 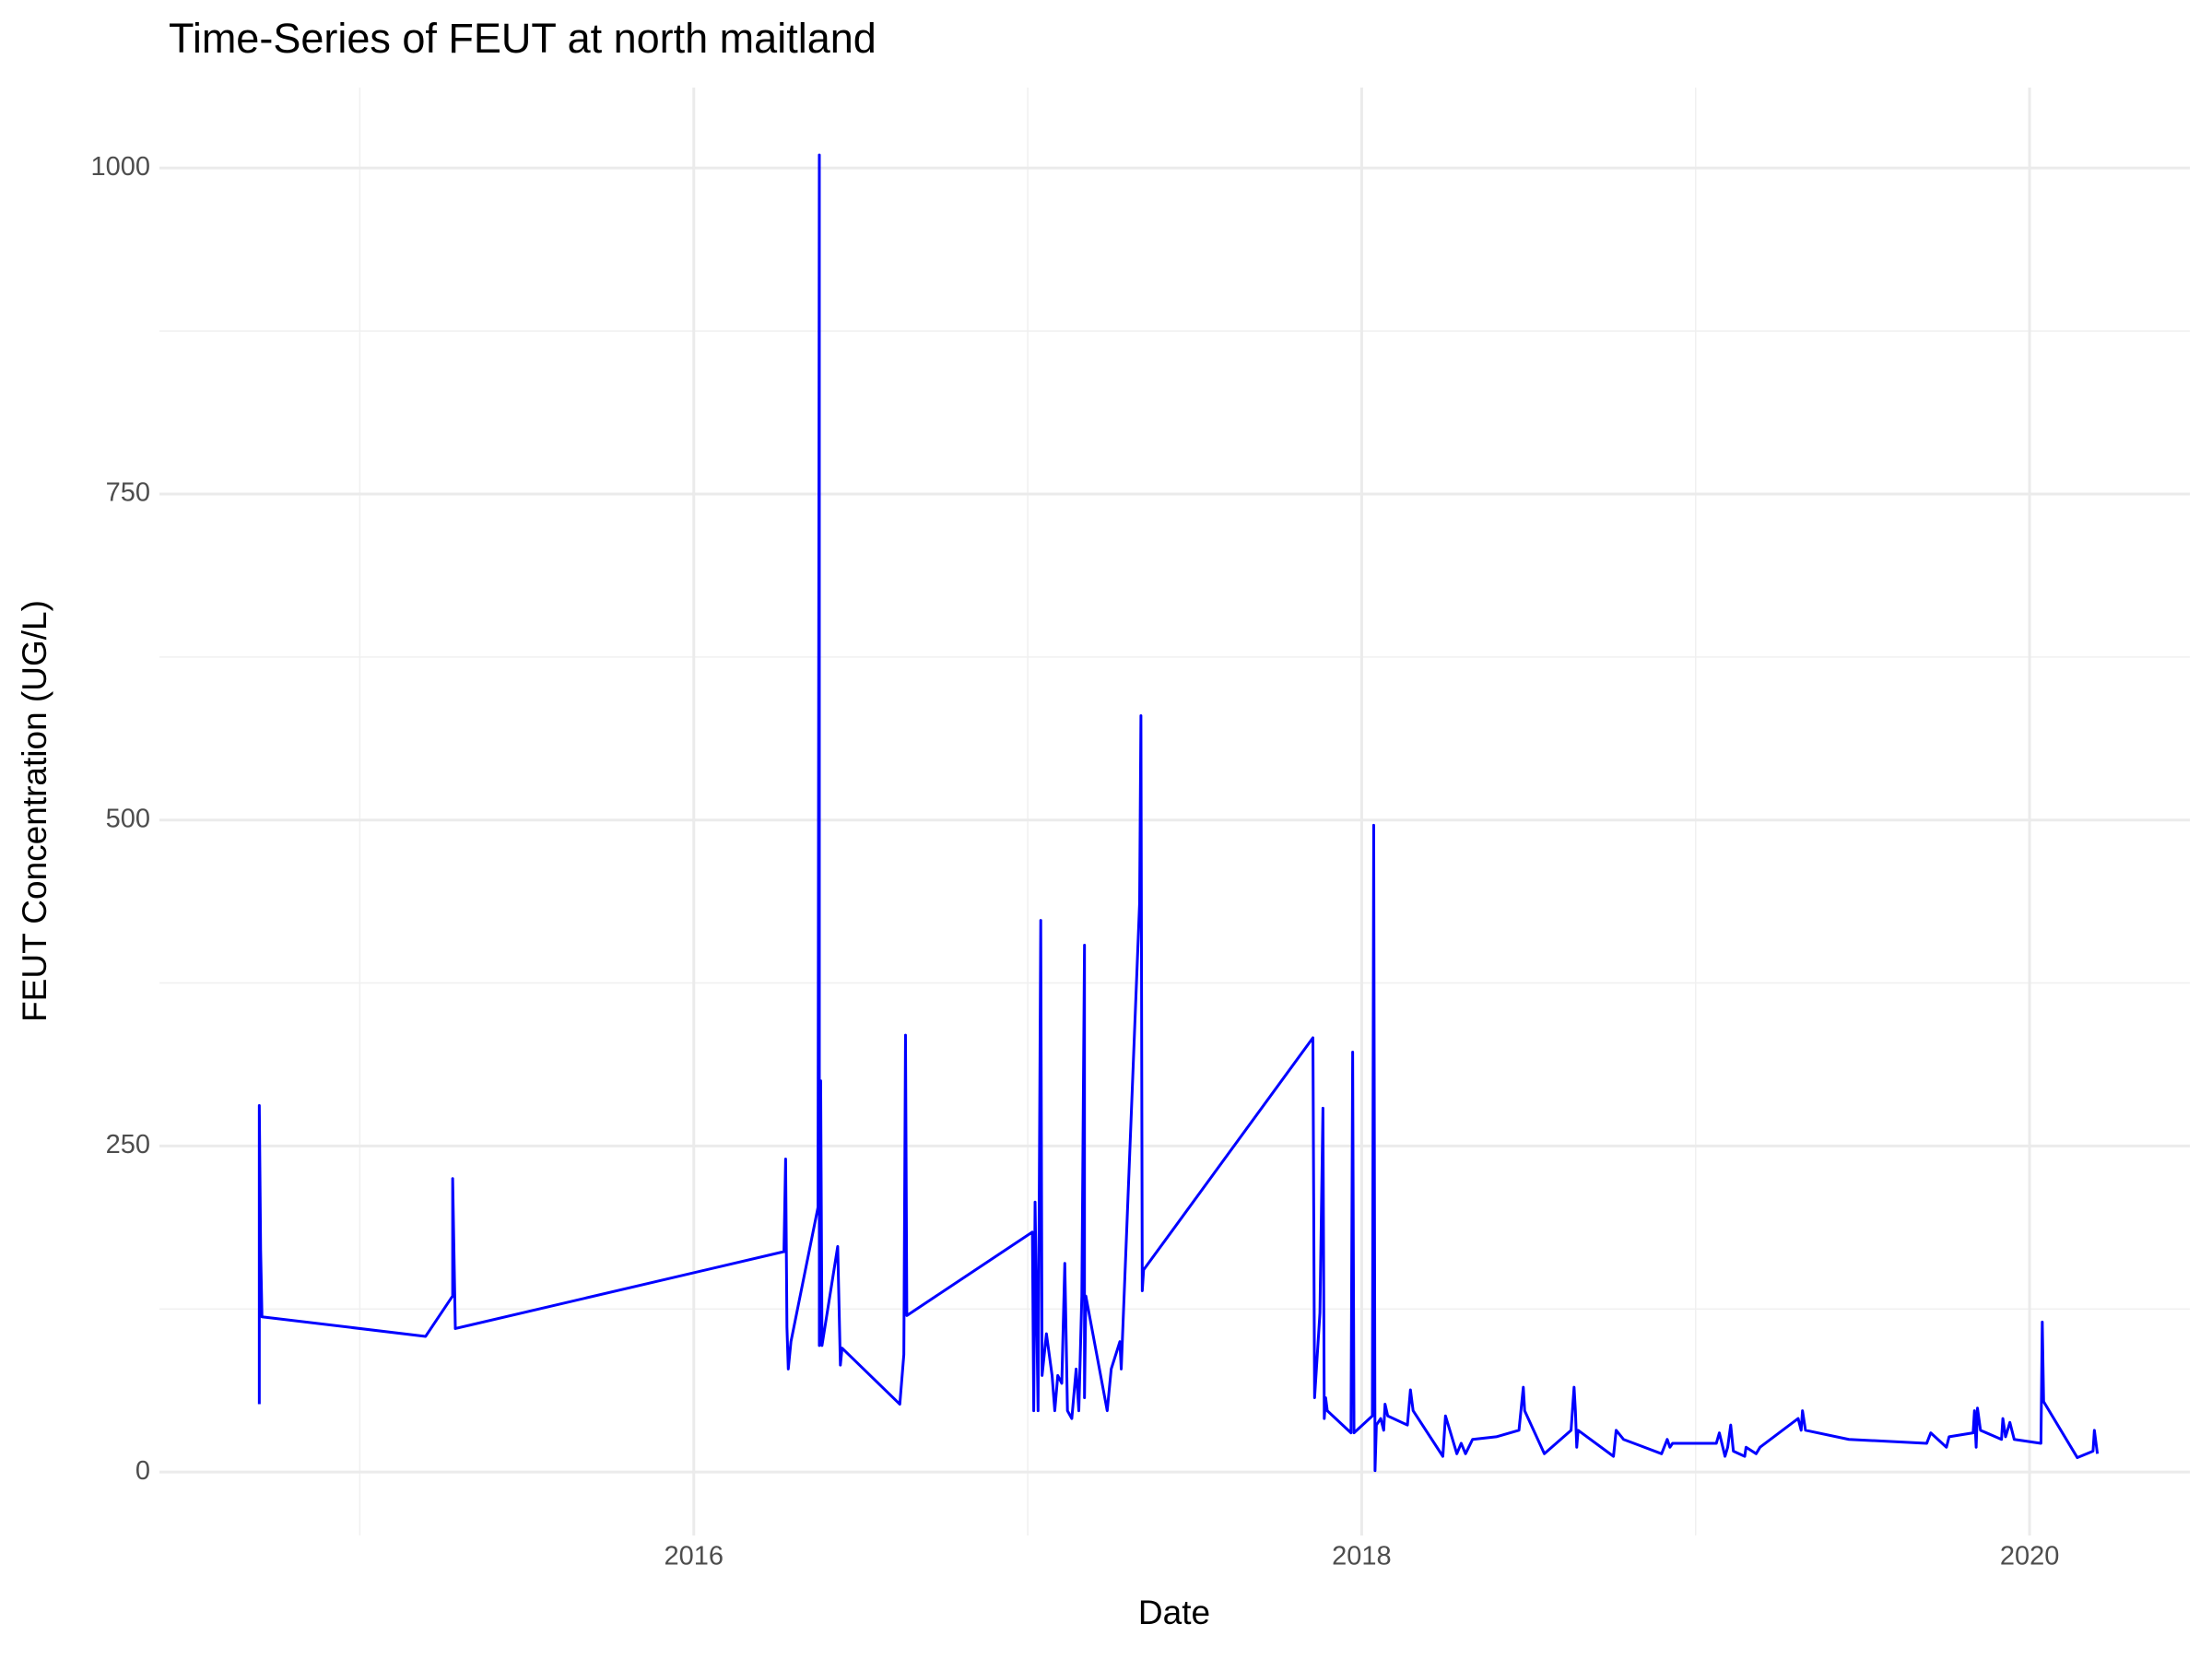 I want to click on x-tick-label: 2020, so click(x=2030, y=1556).